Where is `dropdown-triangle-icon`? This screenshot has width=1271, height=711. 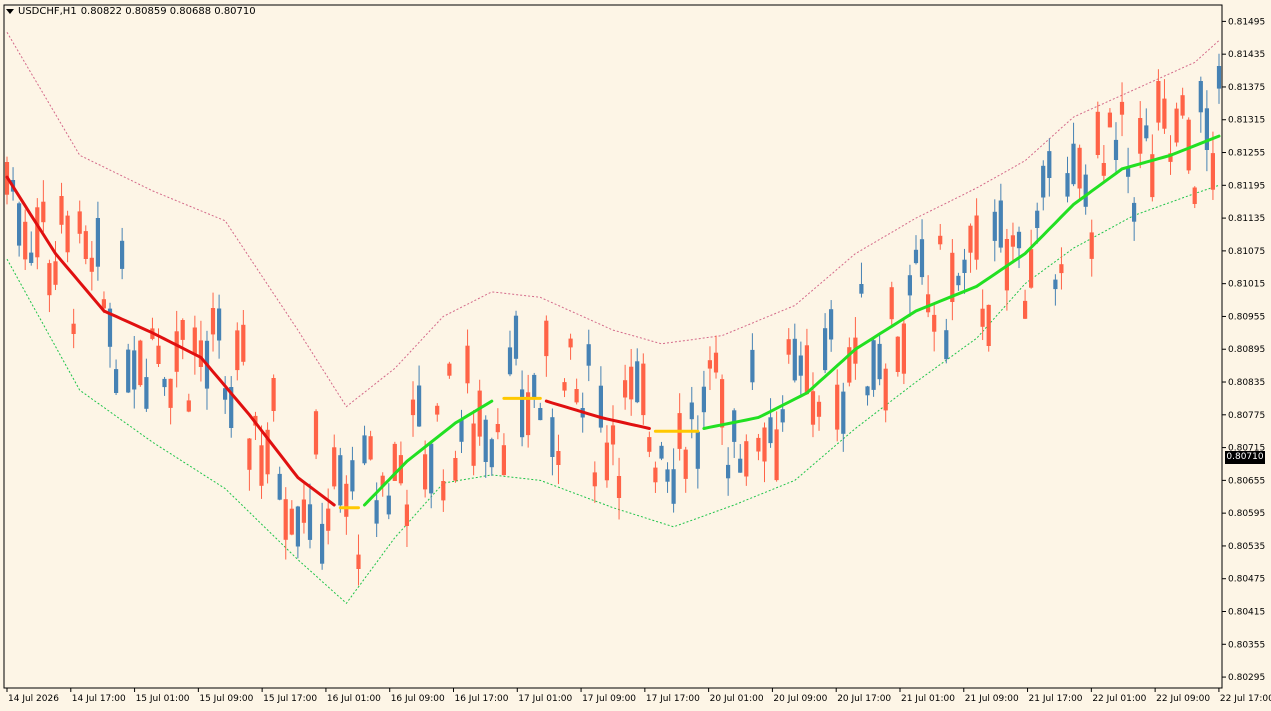 dropdown-triangle-icon is located at coordinates (10, 11).